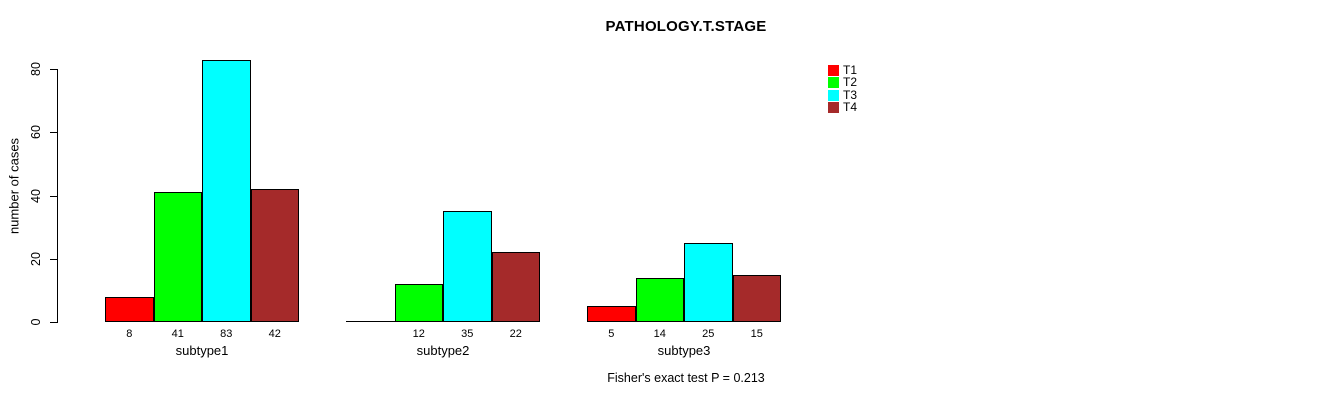 The width and height of the screenshot is (1340, 400). Describe the element at coordinates (684, 350) in the screenshot. I see `category-label-subtype3: subtype3` at that location.